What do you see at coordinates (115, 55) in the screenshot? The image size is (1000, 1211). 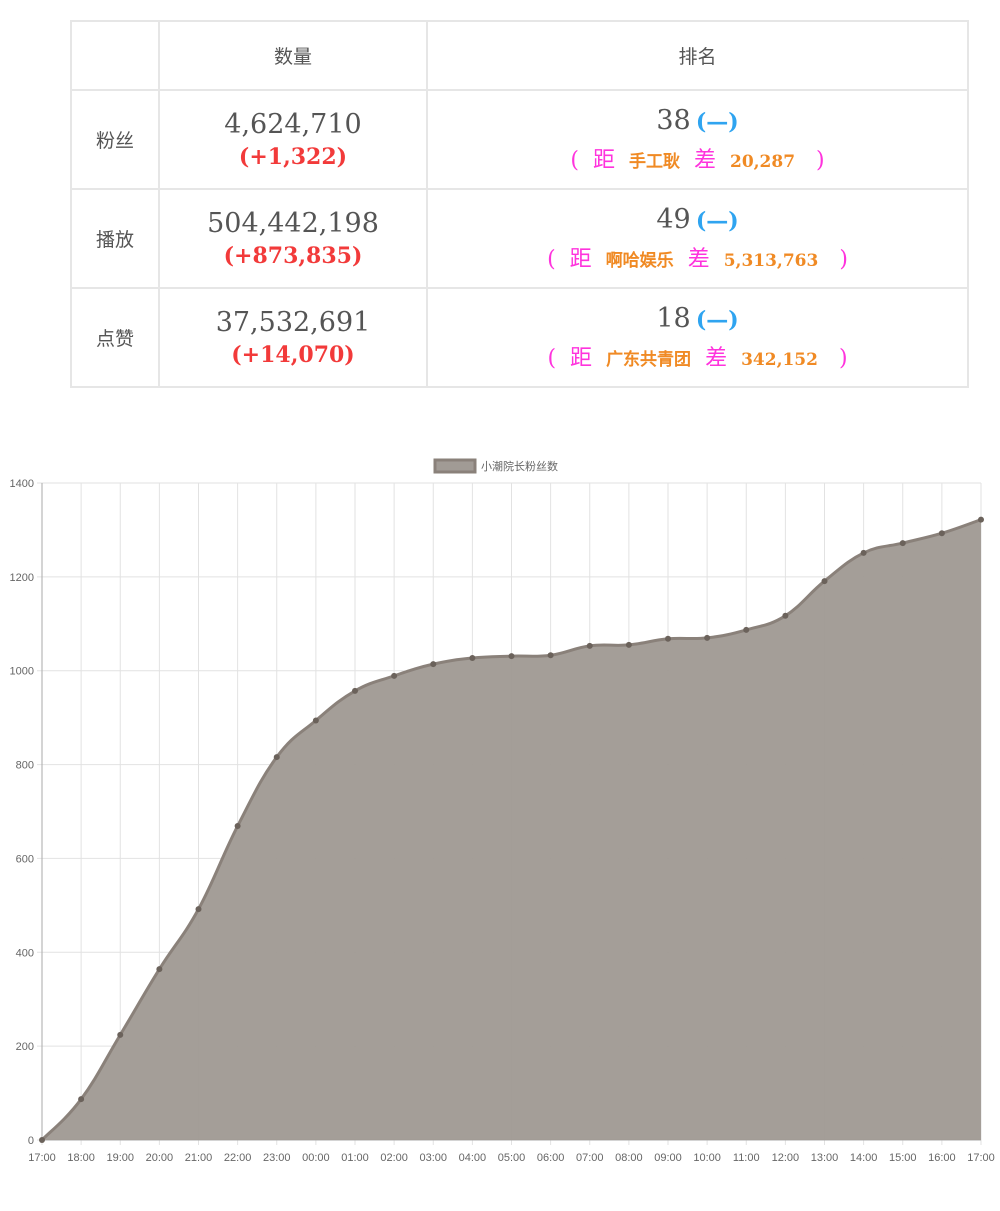 I see `header-empty` at bounding box center [115, 55].